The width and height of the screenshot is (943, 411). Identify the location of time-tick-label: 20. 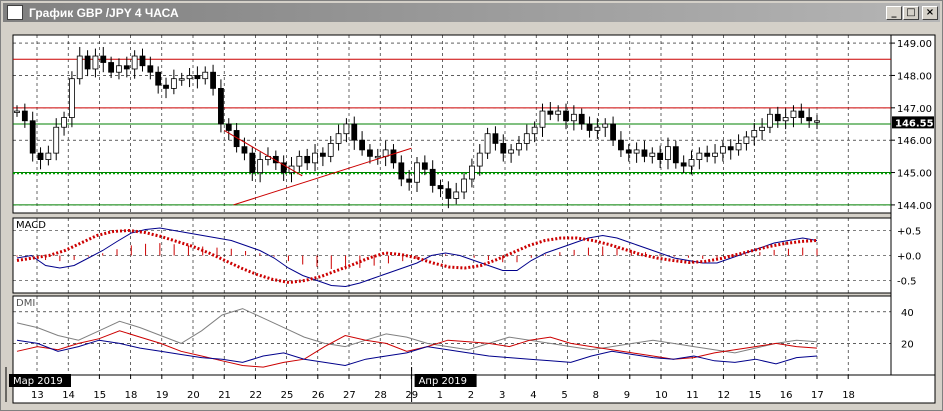
(193, 395).